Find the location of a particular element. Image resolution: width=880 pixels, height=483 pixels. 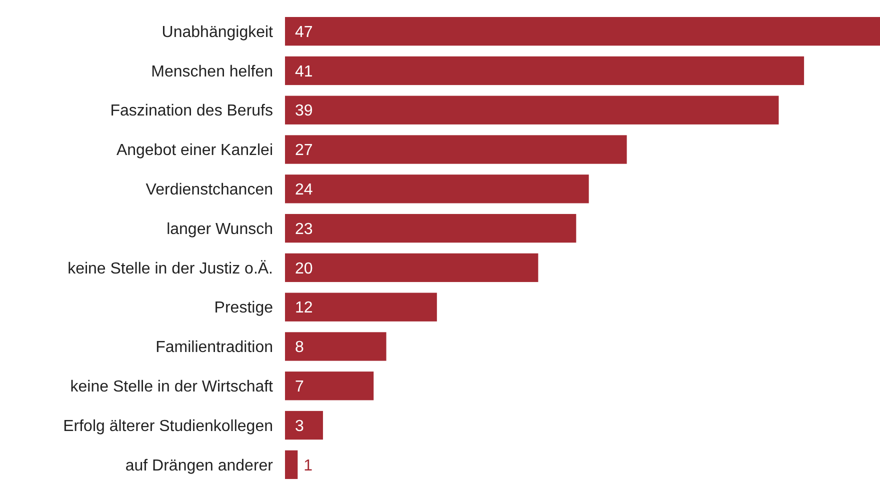

data-label: 41 is located at coordinates (304, 71).